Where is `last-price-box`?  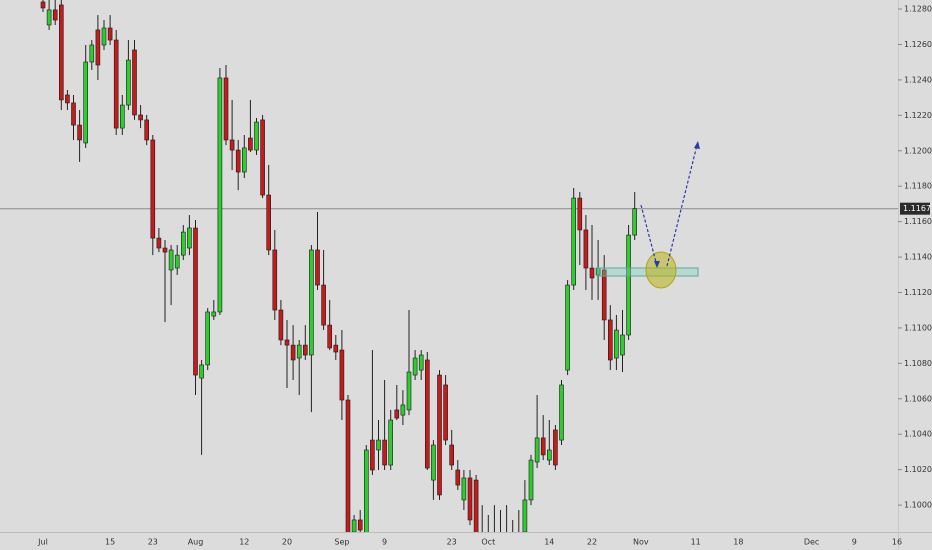 last-price-box is located at coordinates (915, 208).